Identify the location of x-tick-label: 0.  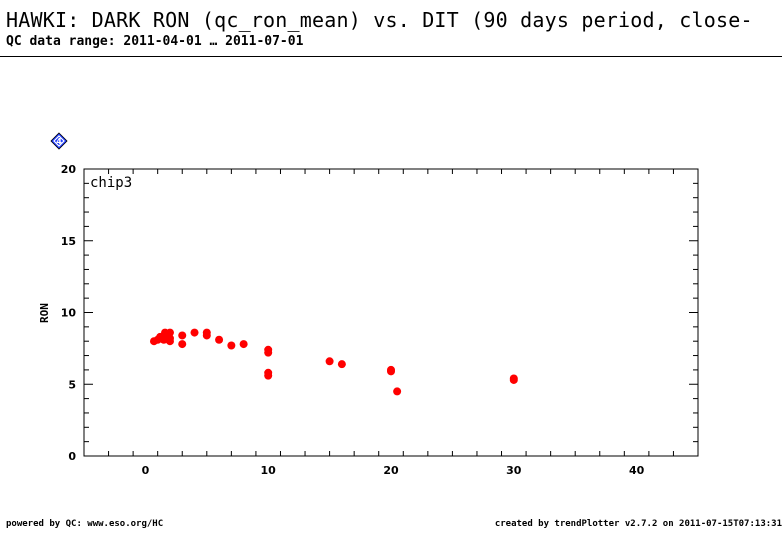
(146, 470).